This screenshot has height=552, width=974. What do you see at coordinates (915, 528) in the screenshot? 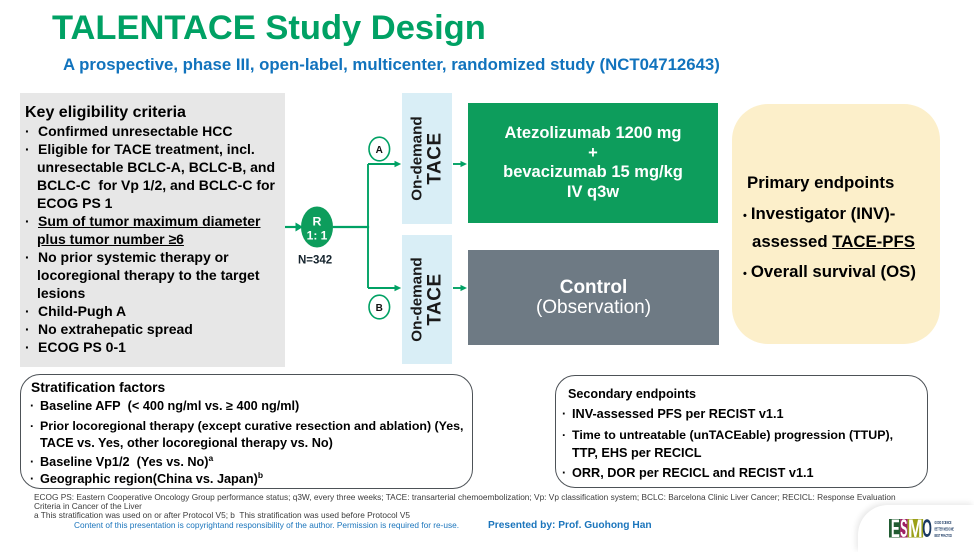
I see `svg-text: M` at bounding box center [915, 528].